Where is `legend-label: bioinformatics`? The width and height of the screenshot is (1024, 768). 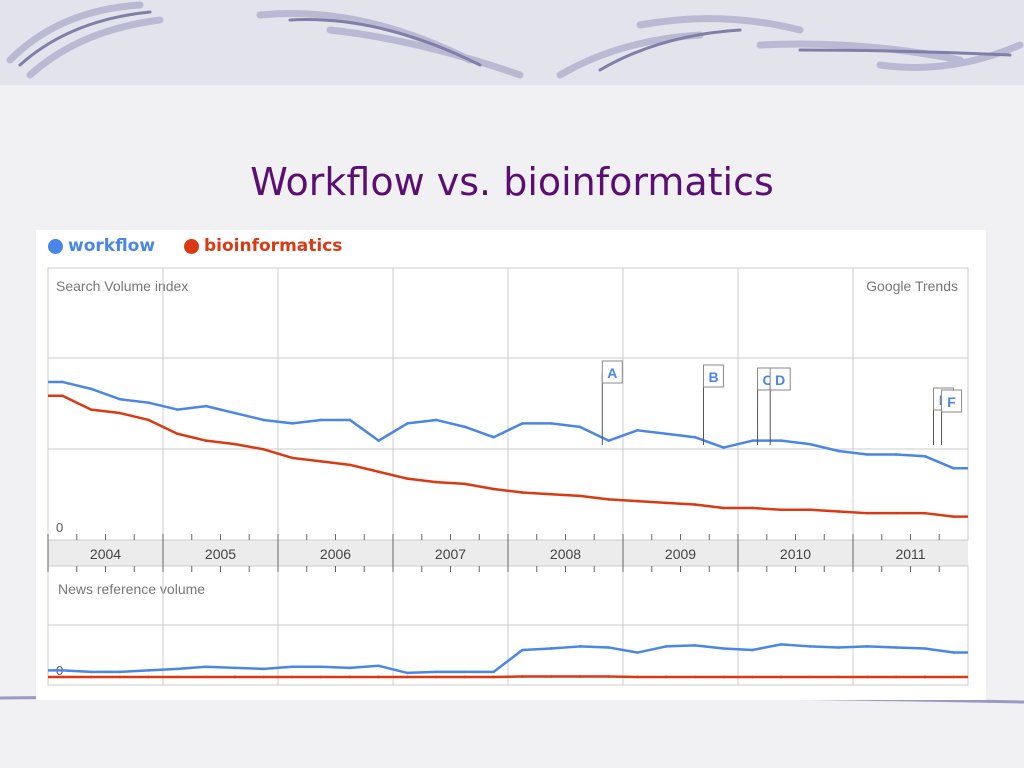 legend-label: bioinformatics is located at coordinates (273, 246).